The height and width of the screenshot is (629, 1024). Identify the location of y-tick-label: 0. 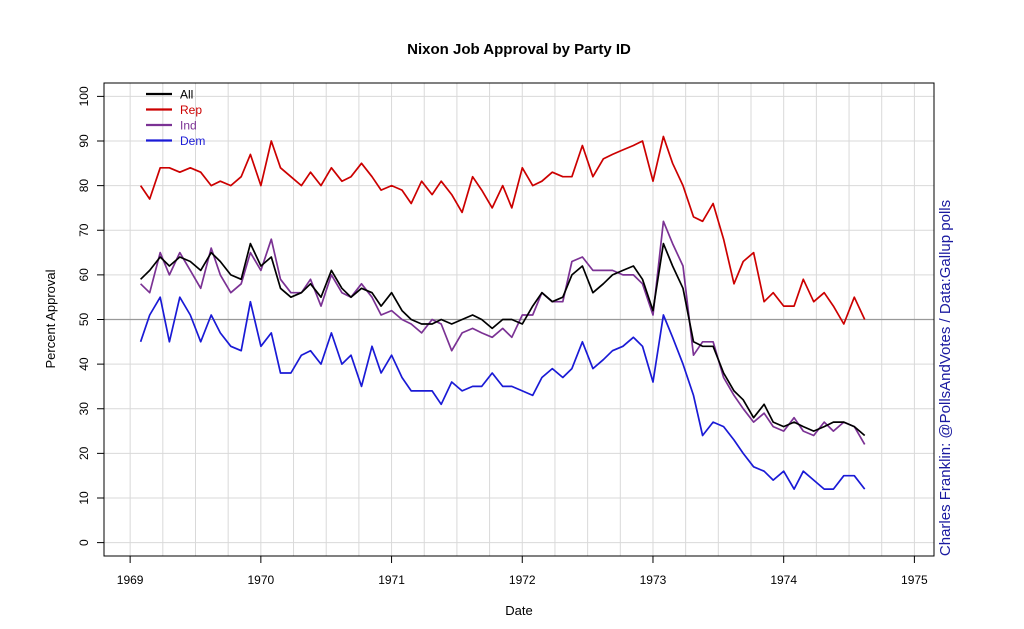
(84, 542).